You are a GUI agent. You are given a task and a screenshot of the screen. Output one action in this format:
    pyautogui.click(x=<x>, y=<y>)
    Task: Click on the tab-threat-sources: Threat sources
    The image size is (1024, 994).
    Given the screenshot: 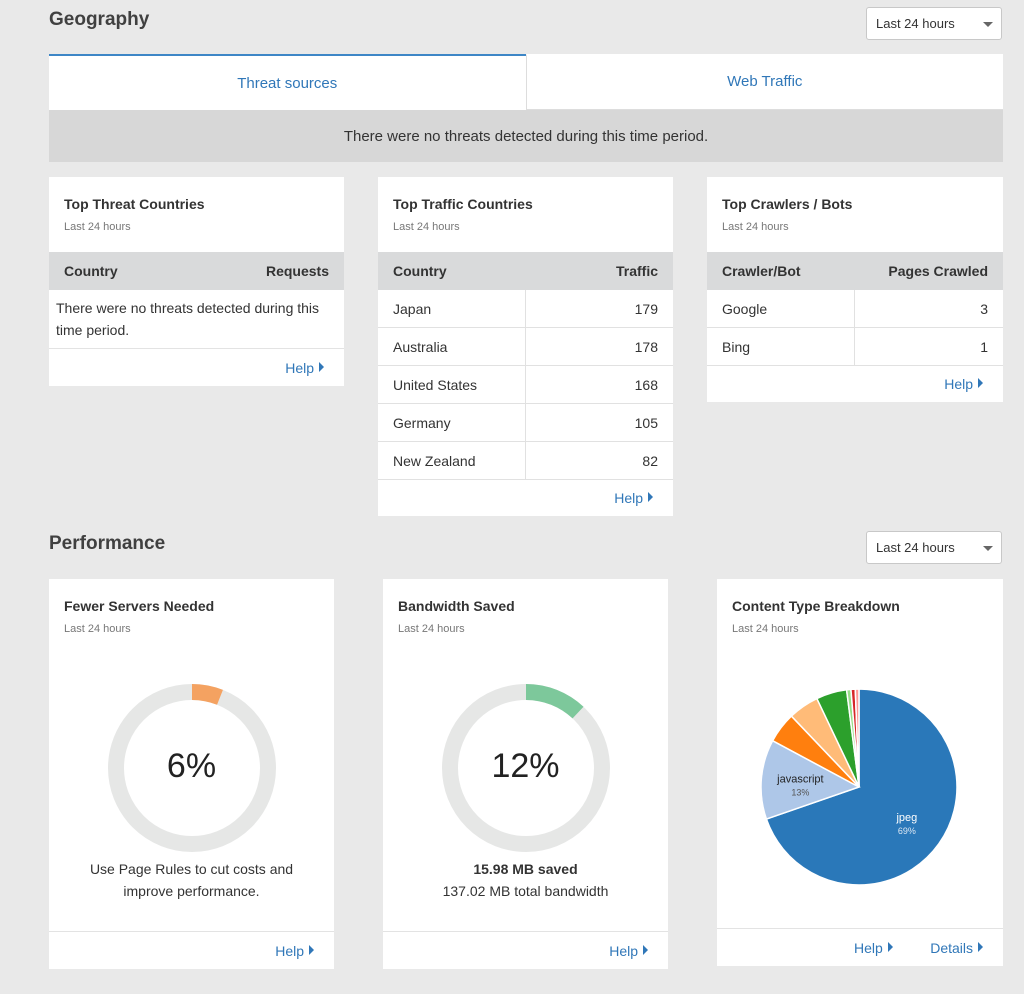 What is the action you would take?
    pyautogui.click(x=287, y=82)
    